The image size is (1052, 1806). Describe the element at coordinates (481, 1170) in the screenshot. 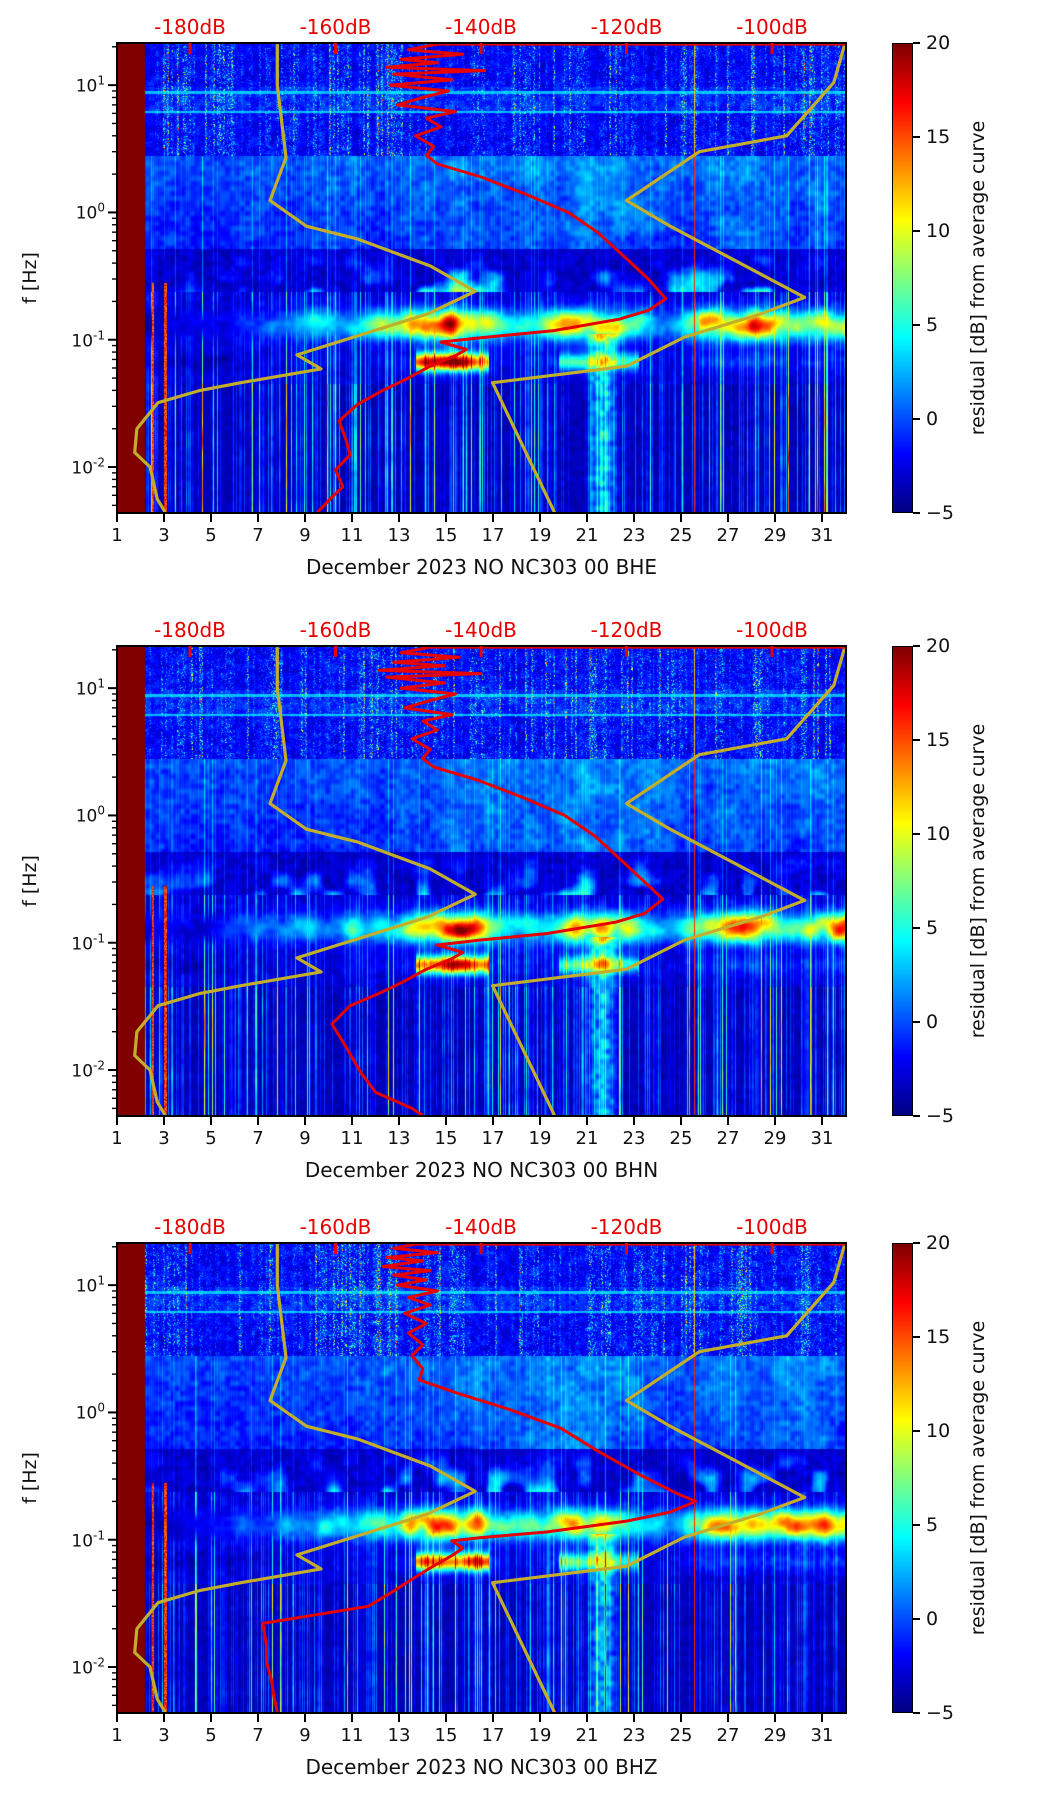

I see `x-axis-label: December 2023 NO NC303 00 BHN` at that location.